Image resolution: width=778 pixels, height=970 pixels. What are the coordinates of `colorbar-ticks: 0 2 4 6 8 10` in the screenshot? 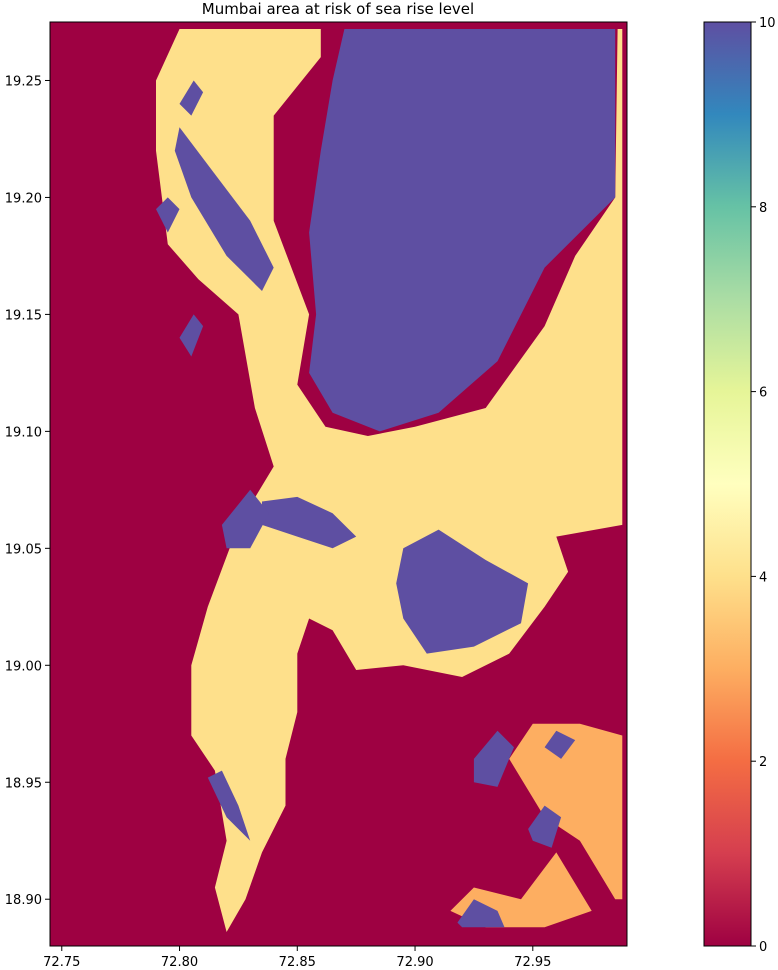 It's located at (763, 485).